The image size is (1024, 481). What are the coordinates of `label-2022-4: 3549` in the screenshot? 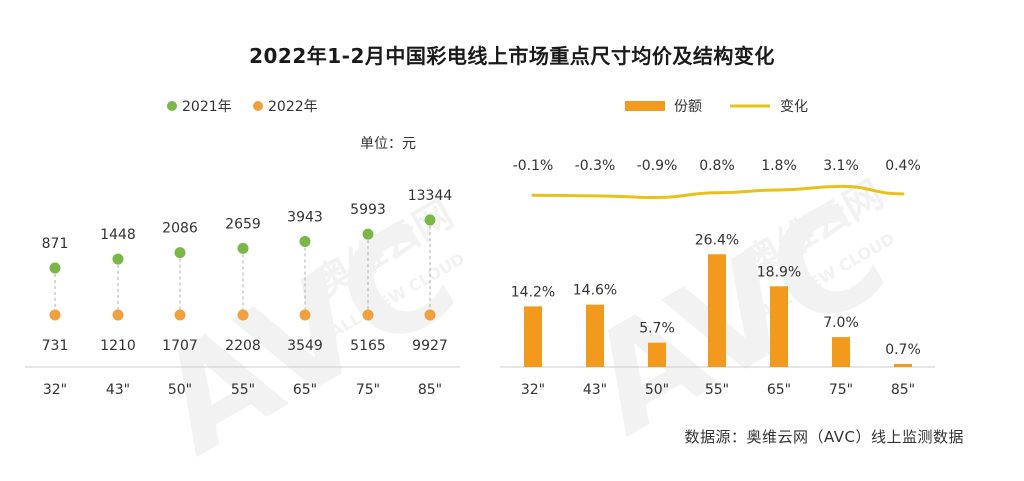 It's located at (305, 346).